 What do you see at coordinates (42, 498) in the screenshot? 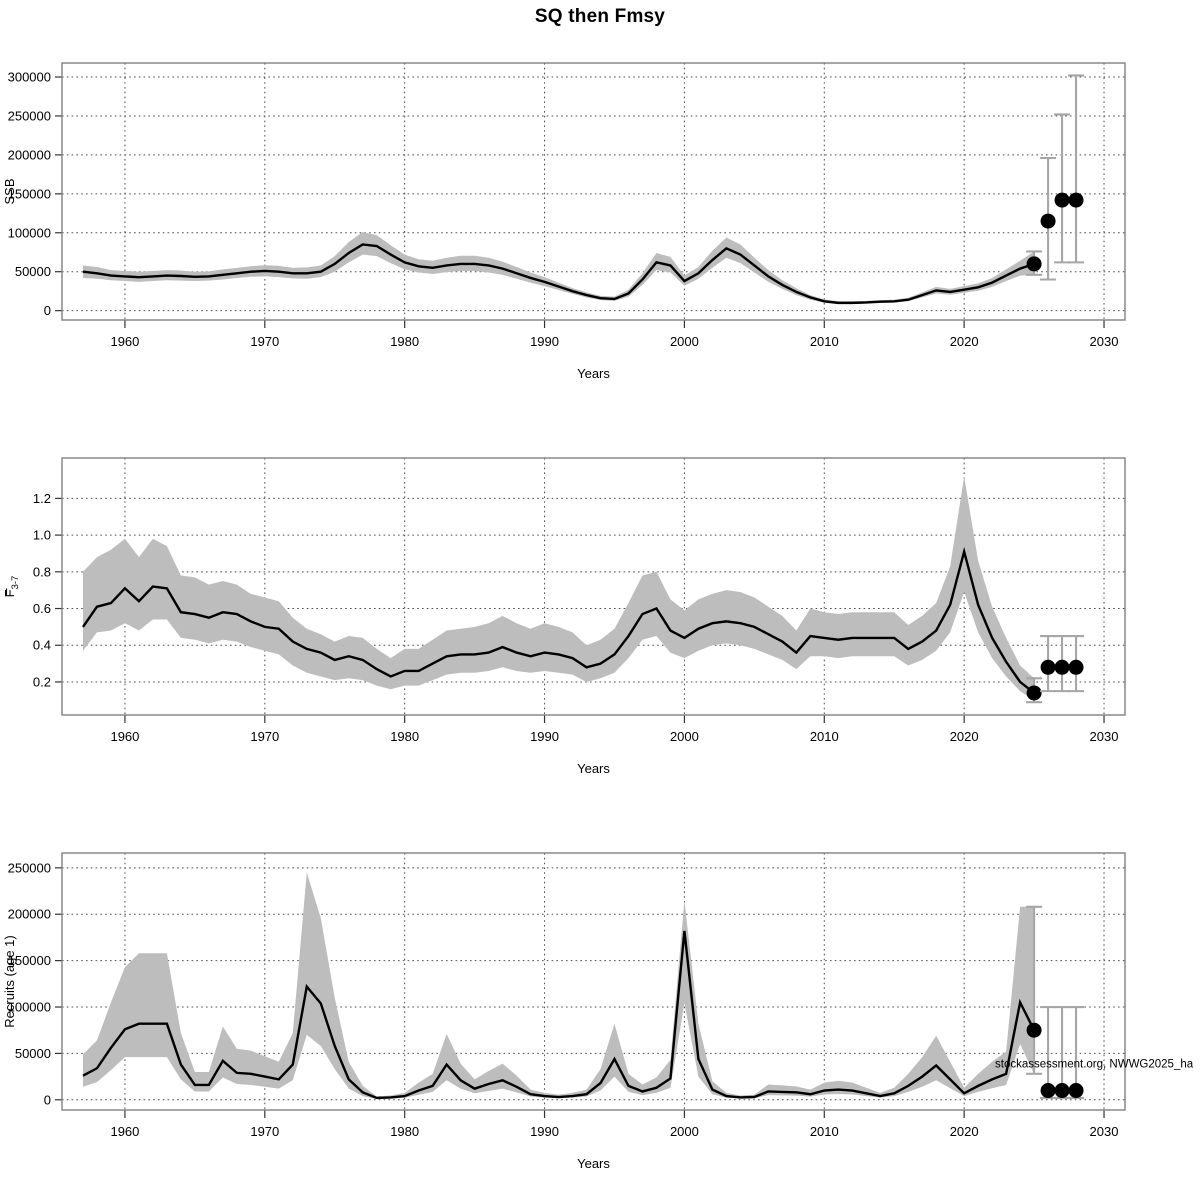
I see `y-axis-tick-label: 1.2` at bounding box center [42, 498].